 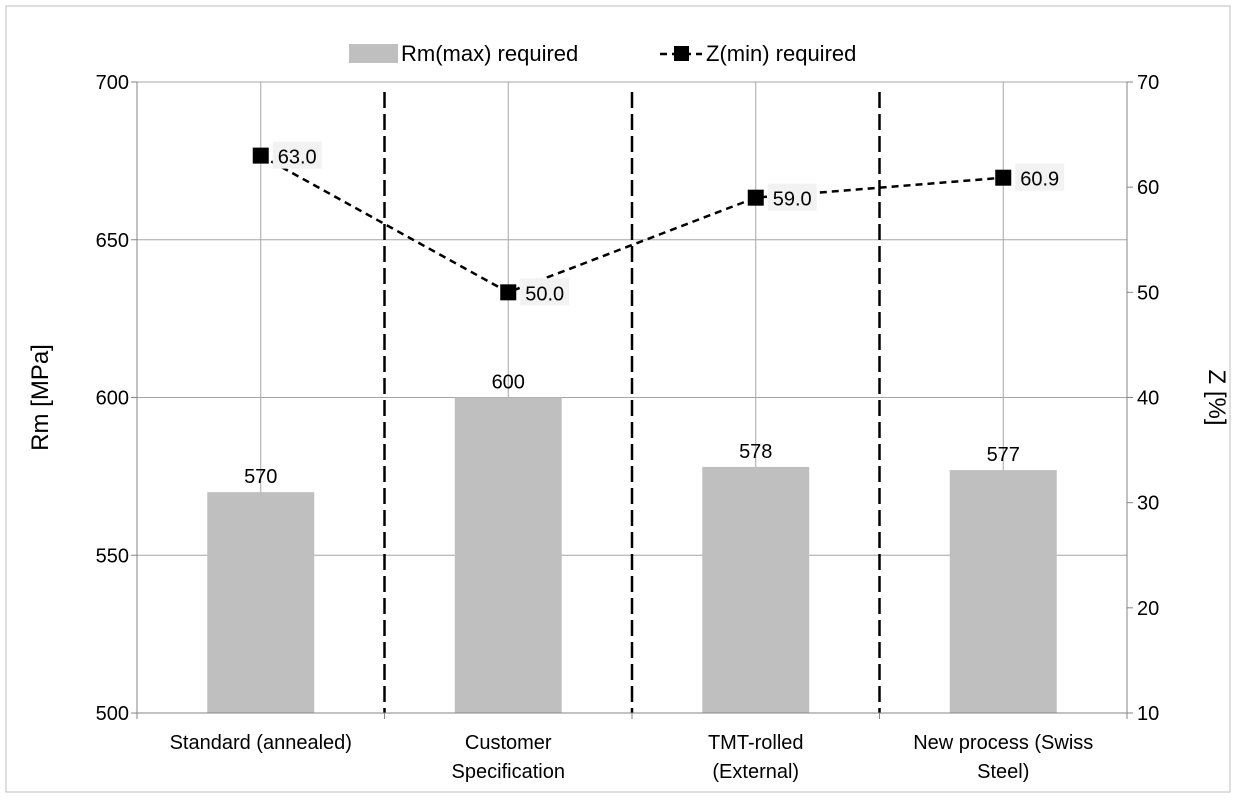 What do you see at coordinates (112, 714) in the screenshot?
I see `y-tick-label-left: 500` at bounding box center [112, 714].